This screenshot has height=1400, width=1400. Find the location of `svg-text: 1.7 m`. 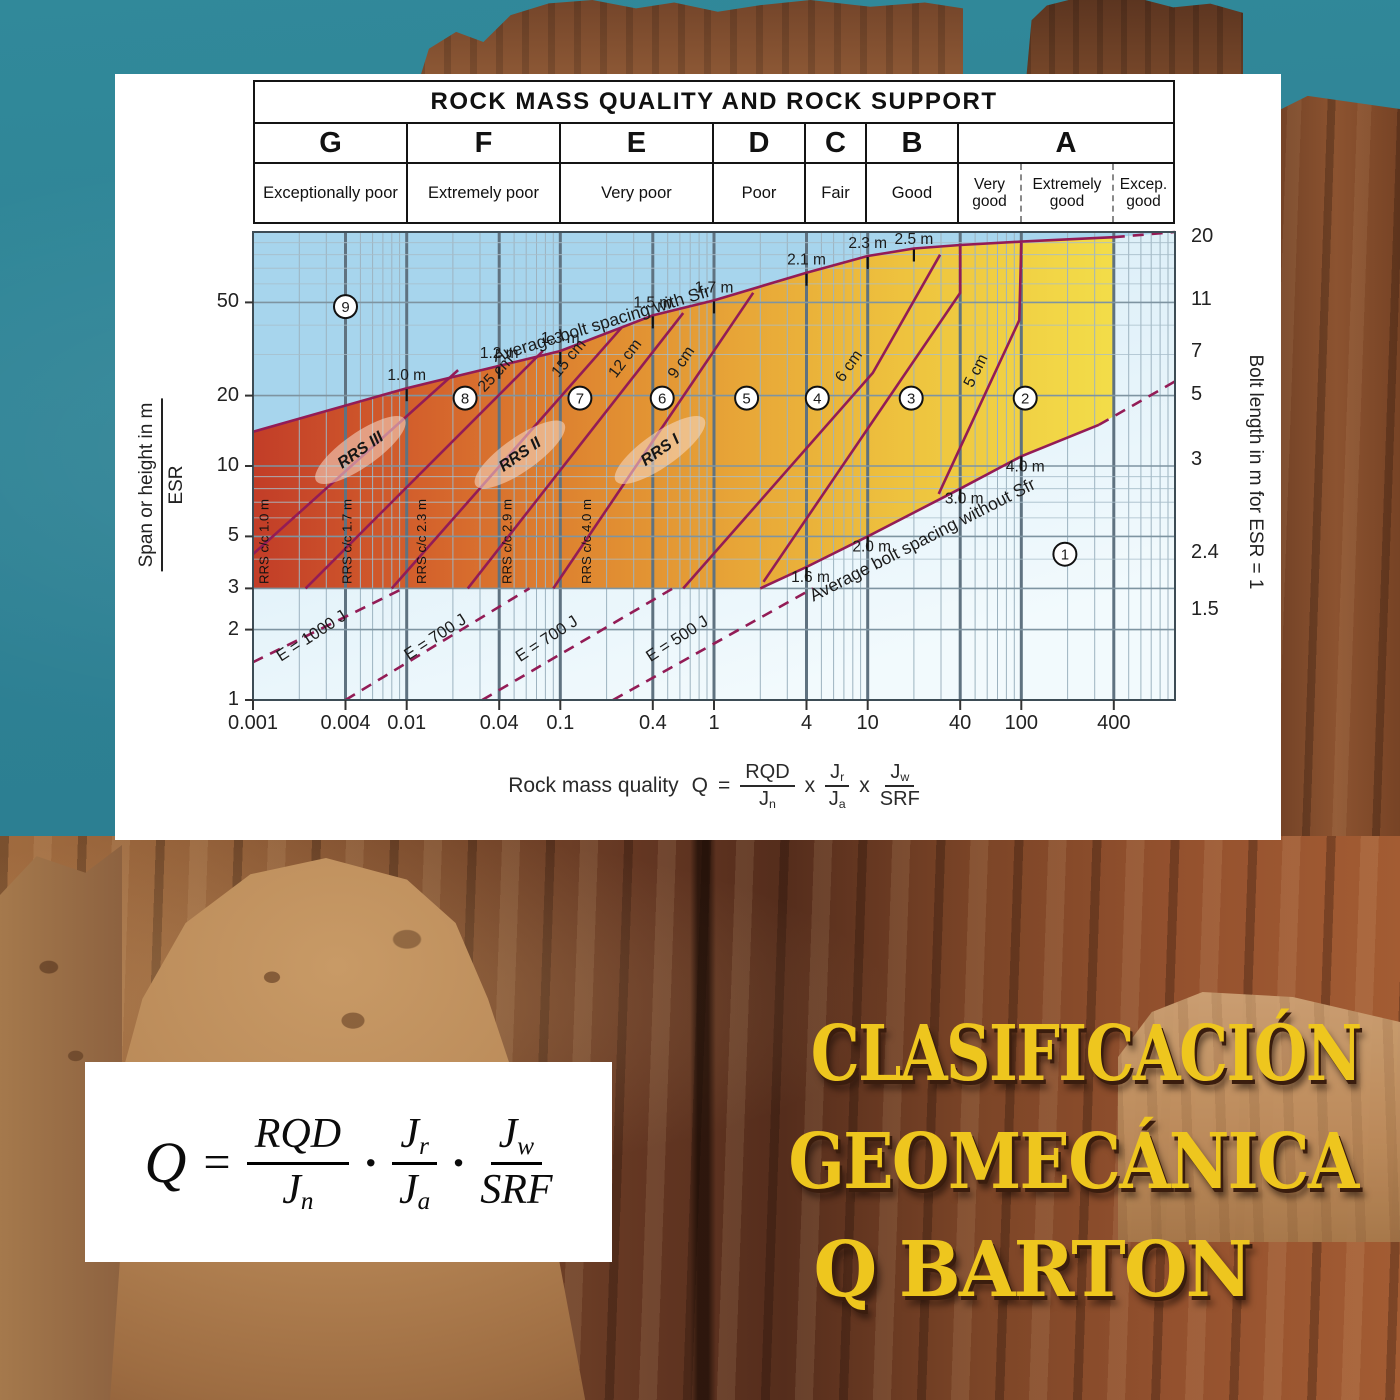

svg-text: 1.7 m is located at coordinates (714, 287).